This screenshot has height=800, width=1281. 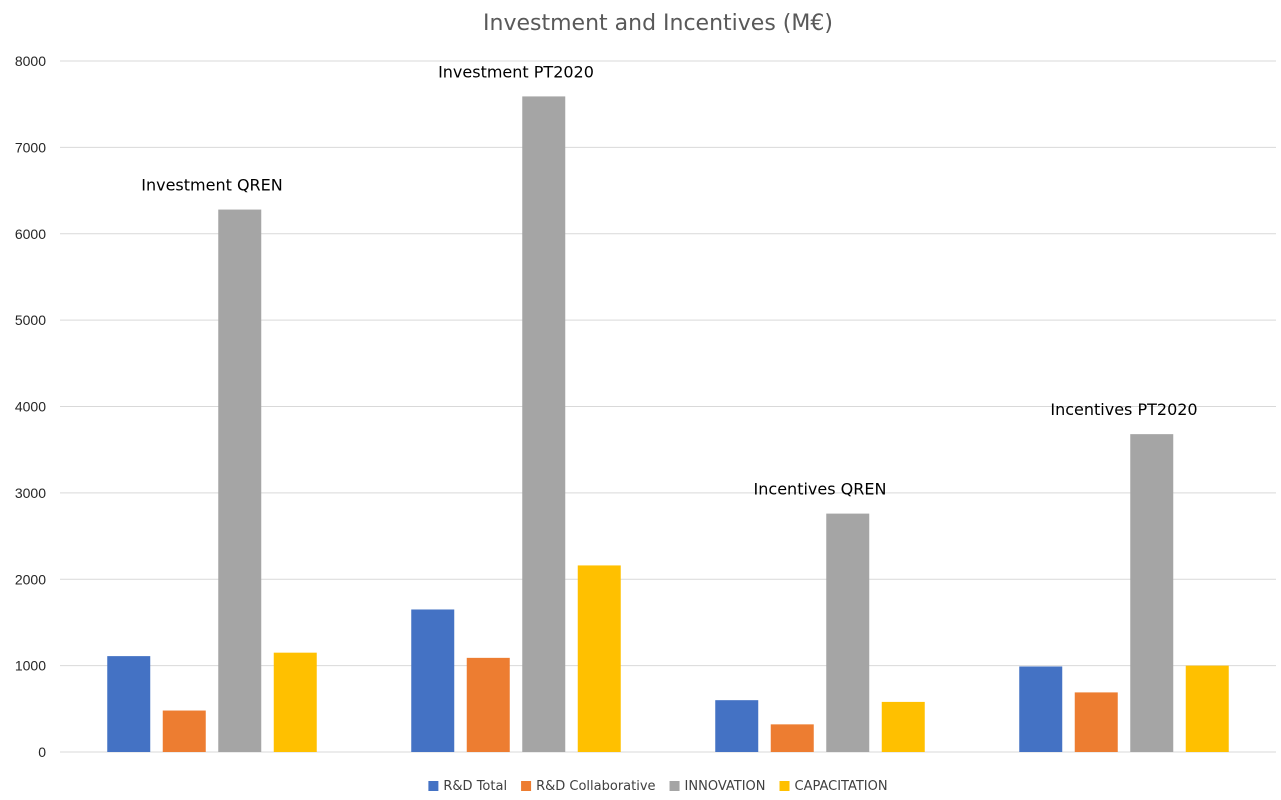 What do you see at coordinates (30, 147) in the screenshot?
I see `y-tick-label: 7000` at bounding box center [30, 147].